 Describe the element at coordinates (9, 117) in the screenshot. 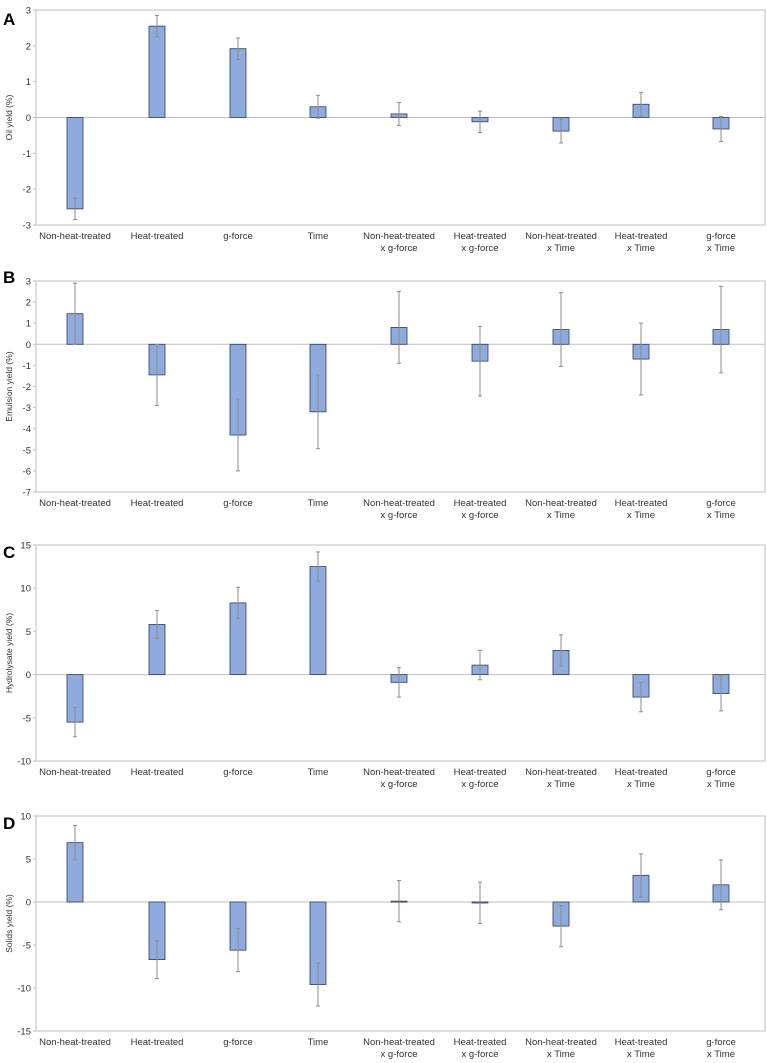

I see `y-axis-title: Oil yield (%)` at that location.